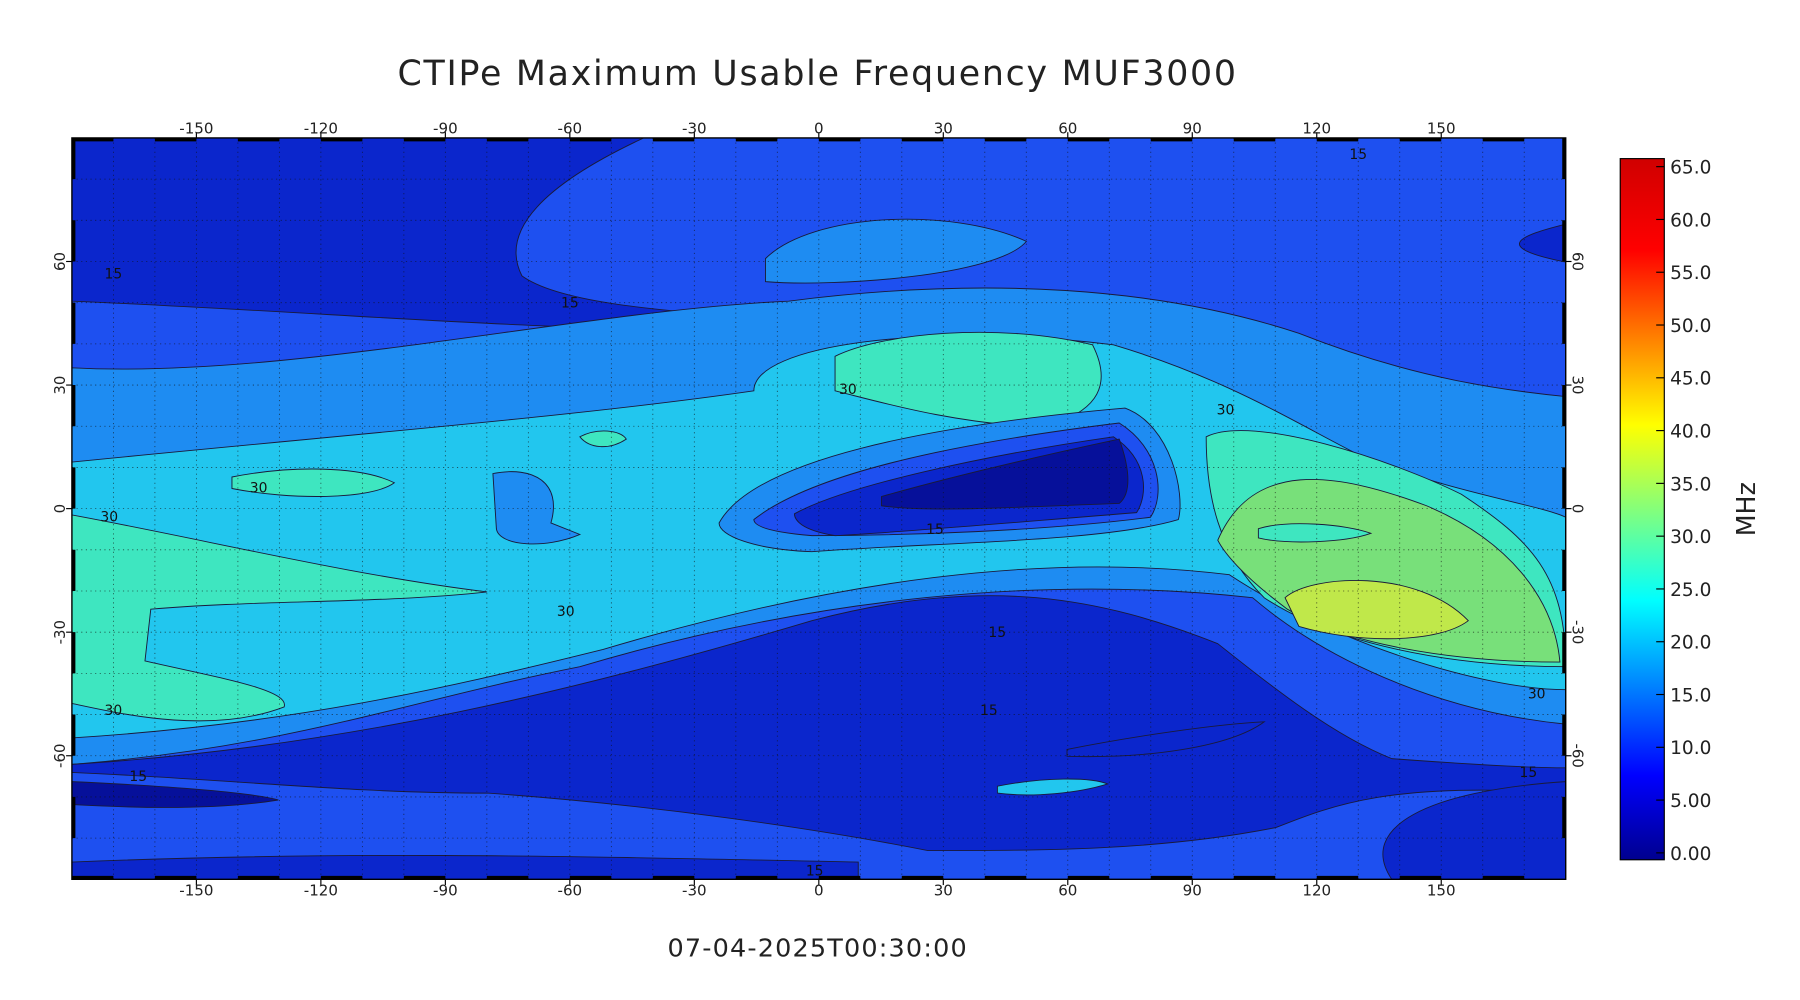 The image size is (1800, 1000). Describe the element at coordinates (1690, 748) in the screenshot. I see `colorbar-tick-label: 10.0` at that location.